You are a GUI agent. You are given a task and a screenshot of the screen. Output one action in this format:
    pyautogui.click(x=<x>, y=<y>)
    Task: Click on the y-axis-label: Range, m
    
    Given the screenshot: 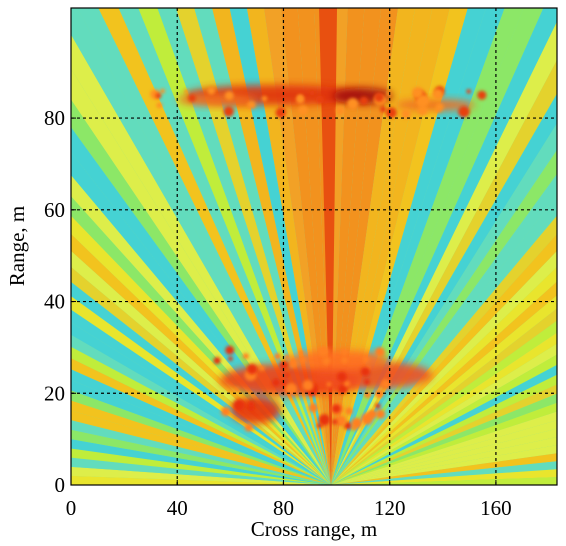 What is the action you would take?
    pyautogui.click(x=17, y=246)
    